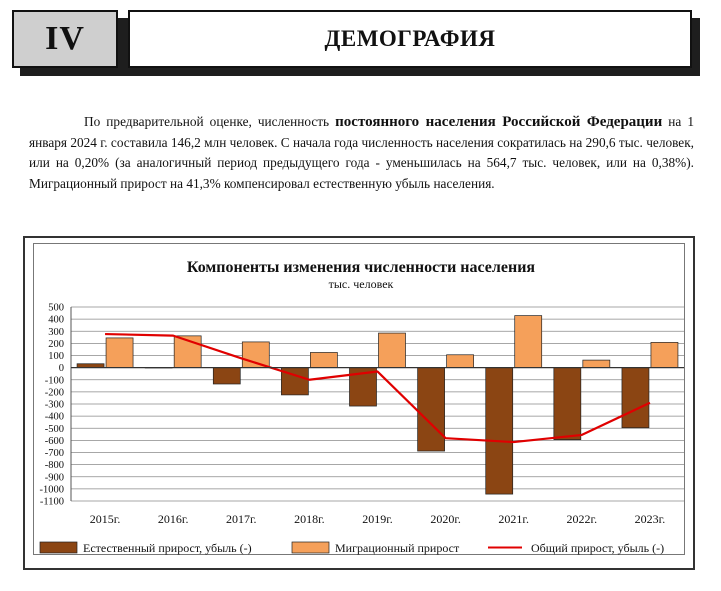 The width and height of the screenshot is (721, 591). I want to click on x-tick-label: 2016г., so click(173, 519).